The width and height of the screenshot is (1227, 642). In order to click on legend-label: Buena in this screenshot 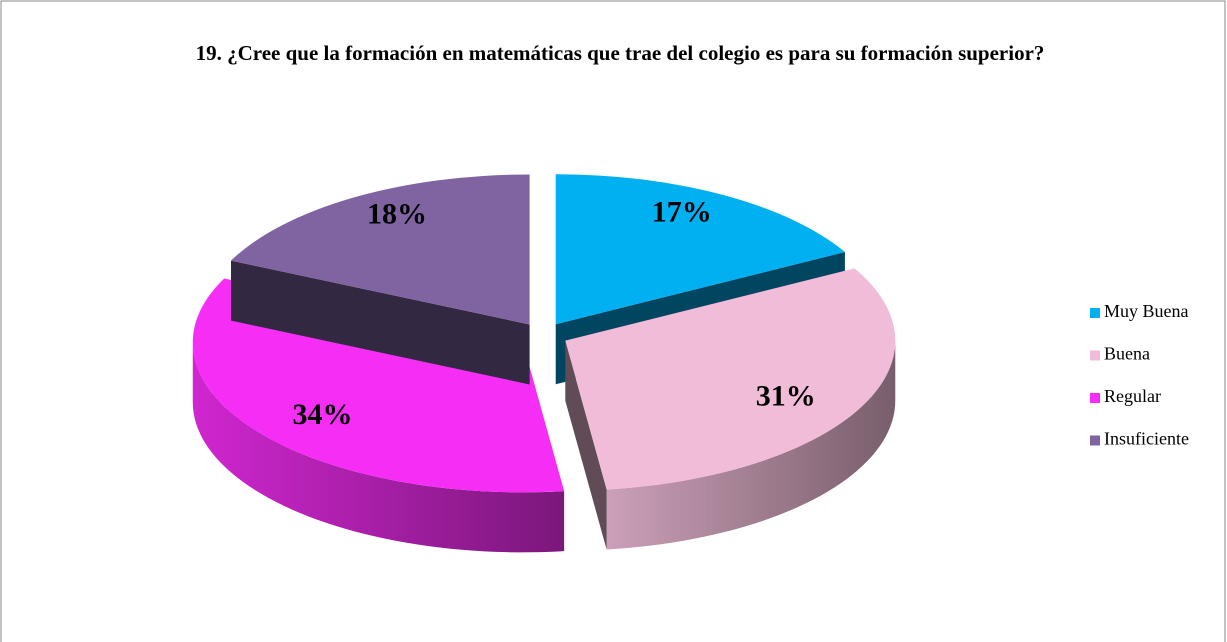, I will do `click(1127, 354)`.